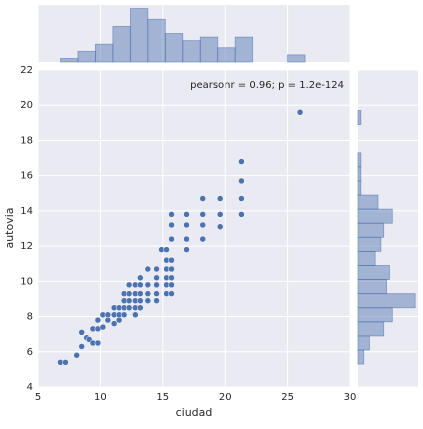  Describe the element at coordinates (267, 85) in the screenshot. I see `annotation: pearsonr = 0.96; p = 1.2e-124` at that location.